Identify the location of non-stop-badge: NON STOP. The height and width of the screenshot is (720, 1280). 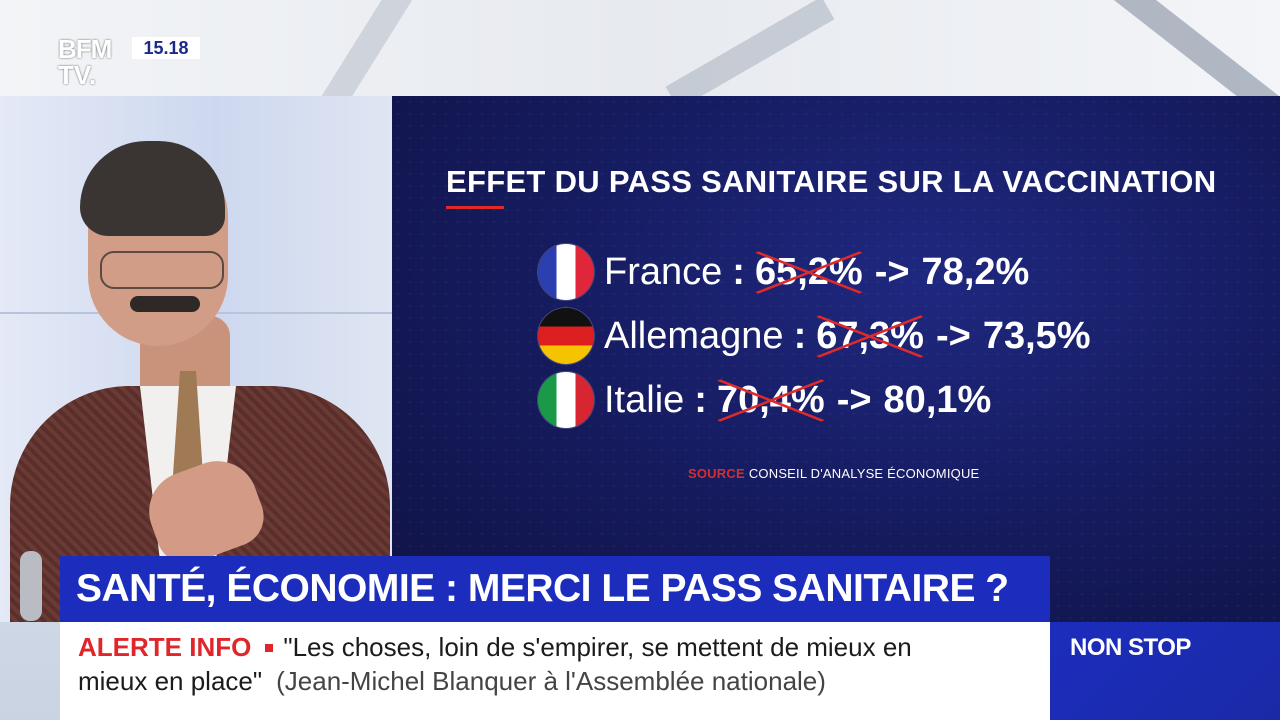
(1165, 671).